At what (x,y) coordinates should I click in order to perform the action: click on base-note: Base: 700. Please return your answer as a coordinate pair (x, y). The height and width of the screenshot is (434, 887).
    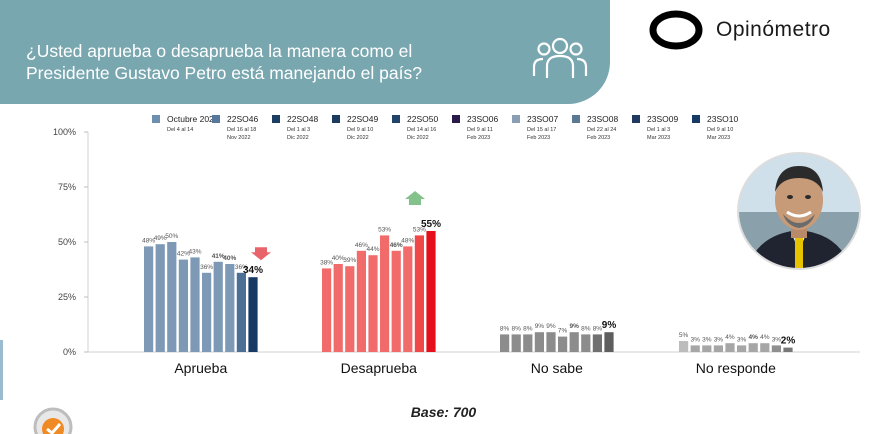
    Looking at the image, I should click on (443, 412).